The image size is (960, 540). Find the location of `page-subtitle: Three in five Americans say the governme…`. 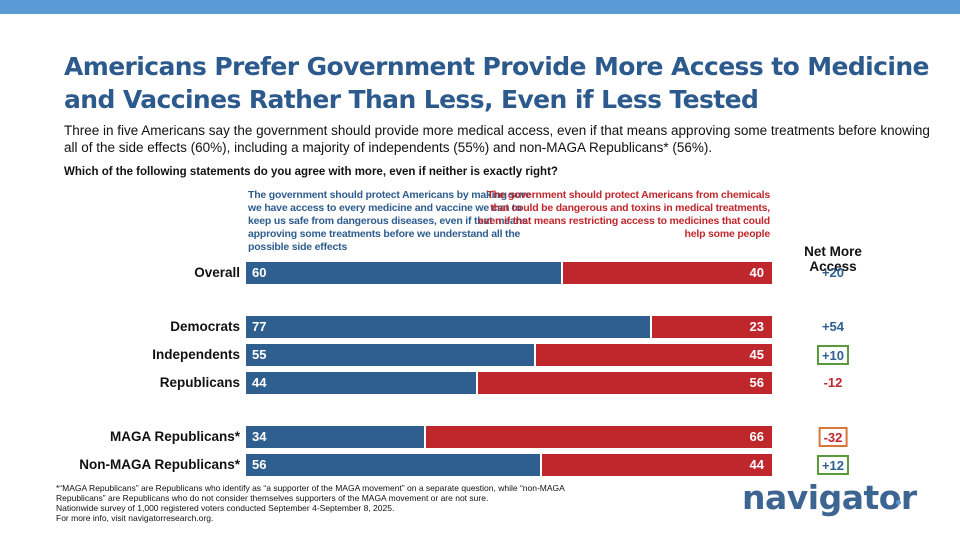

page-subtitle: Three in five Americans say the governme… is located at coordinates (497, 139).